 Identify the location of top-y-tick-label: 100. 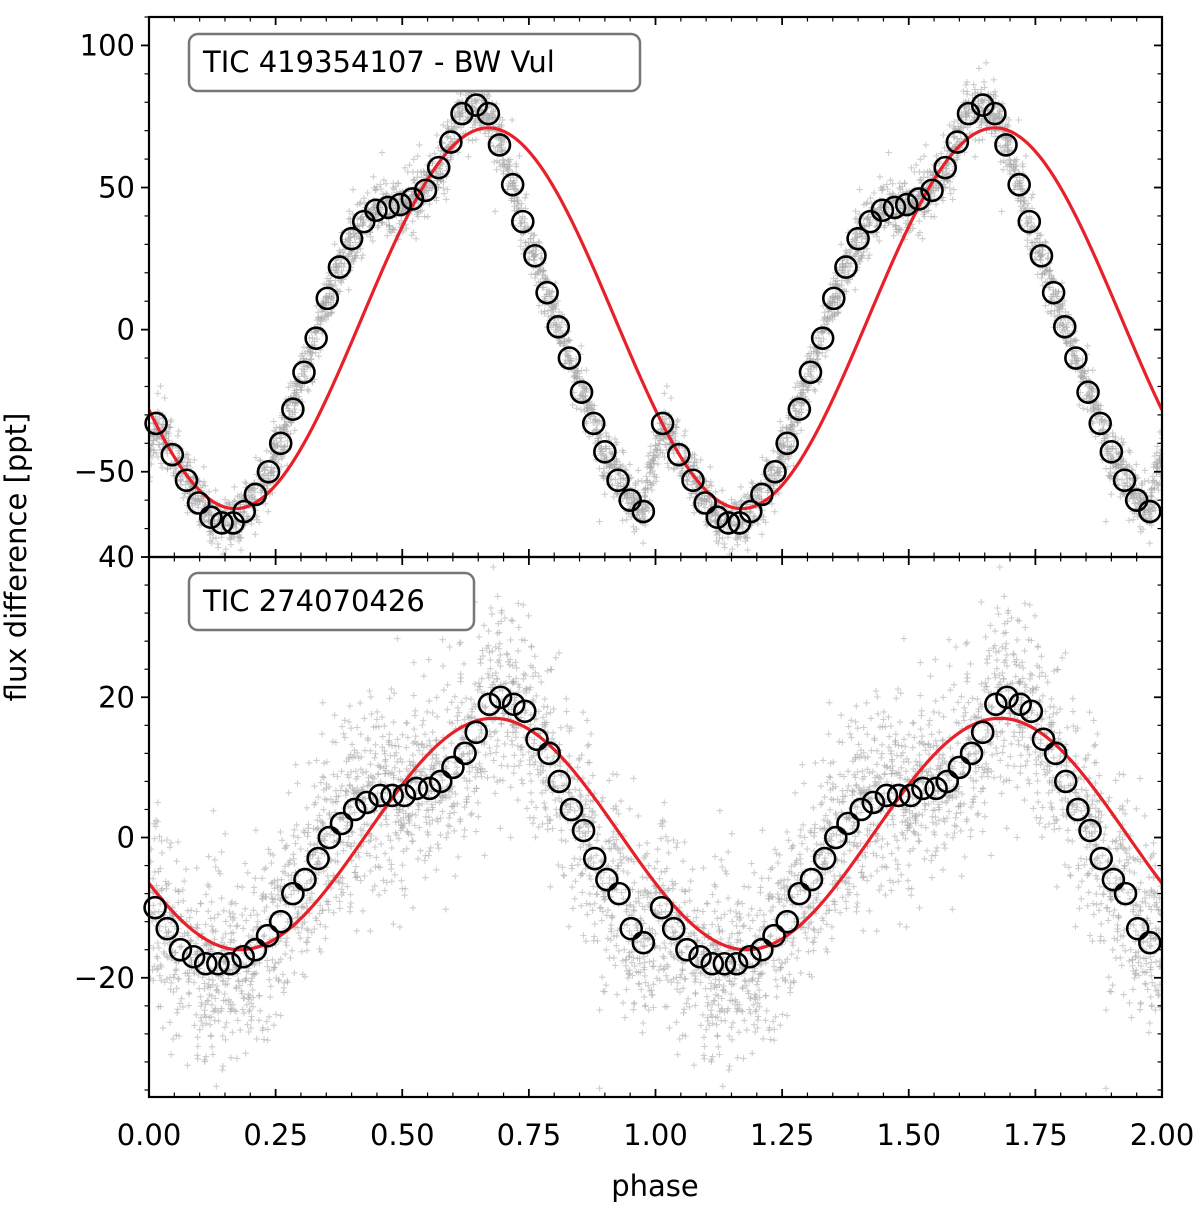
(107, 45).